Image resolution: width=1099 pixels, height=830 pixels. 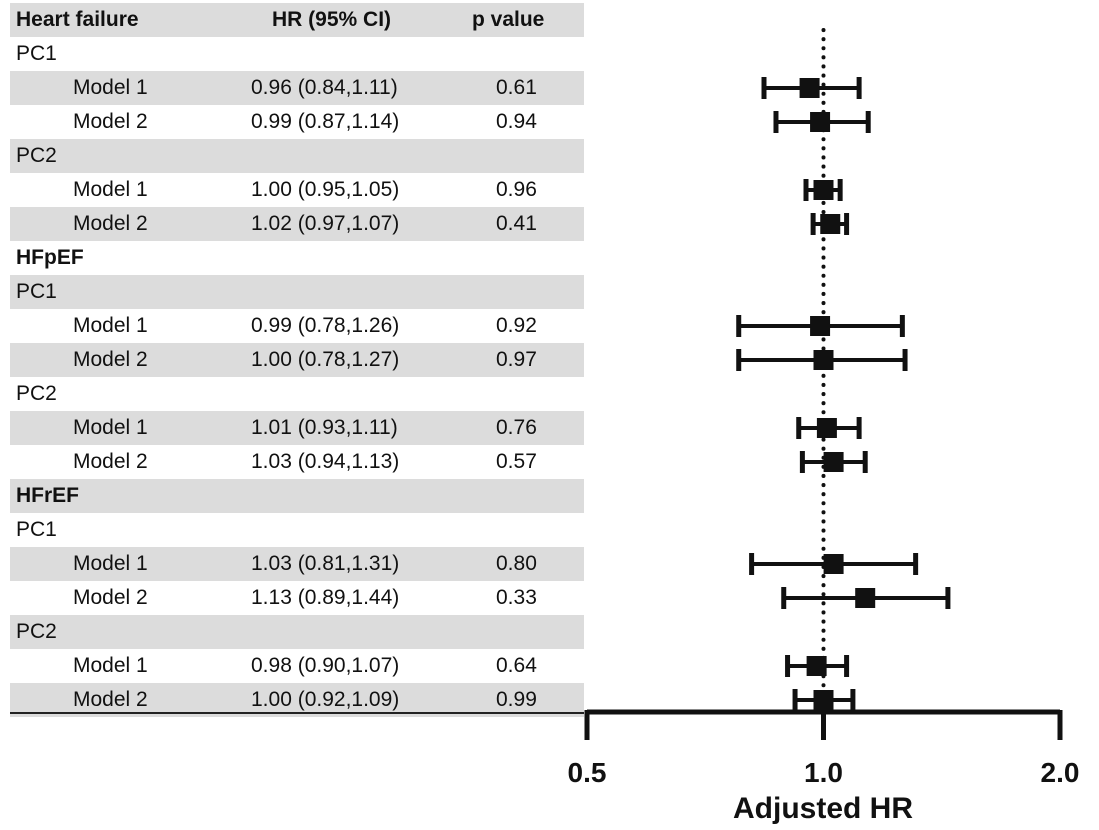 I want to click on x-tick-label: 0.5, so click(x=587, y=772).